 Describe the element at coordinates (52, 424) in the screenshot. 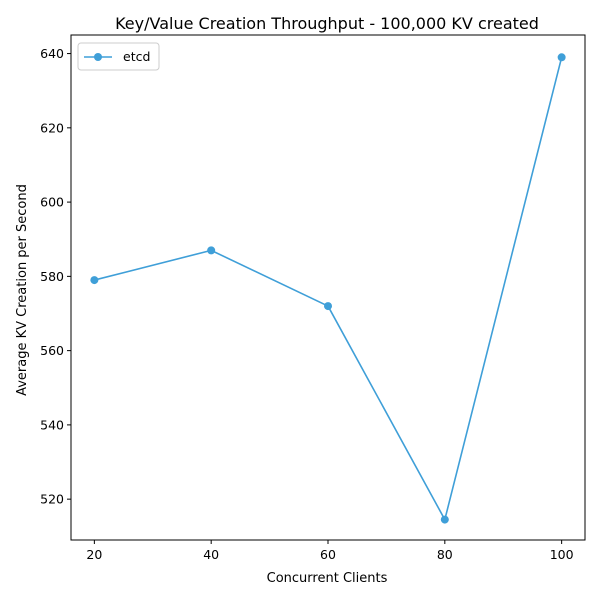

I see `y-tick-label: 540` at that location.